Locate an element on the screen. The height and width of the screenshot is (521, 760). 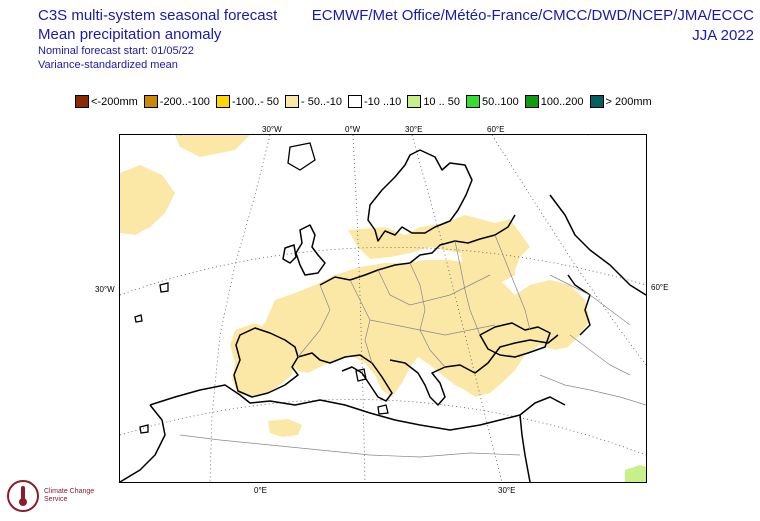
title-line1: C3S multi-system seasonal forecast is located at coordinates (158, 15).